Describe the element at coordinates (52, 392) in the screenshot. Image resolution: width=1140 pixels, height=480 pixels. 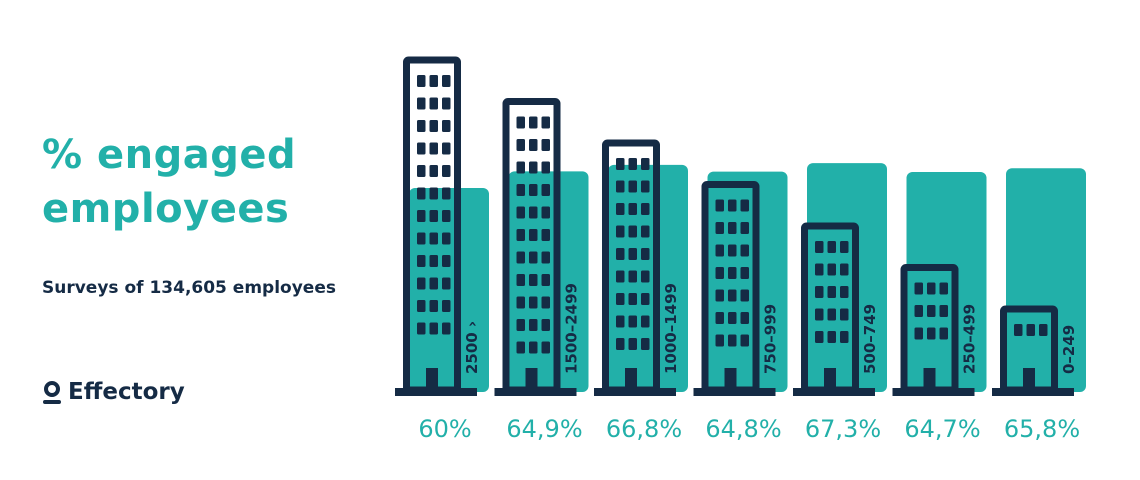
I see `brand-logo` at that location.